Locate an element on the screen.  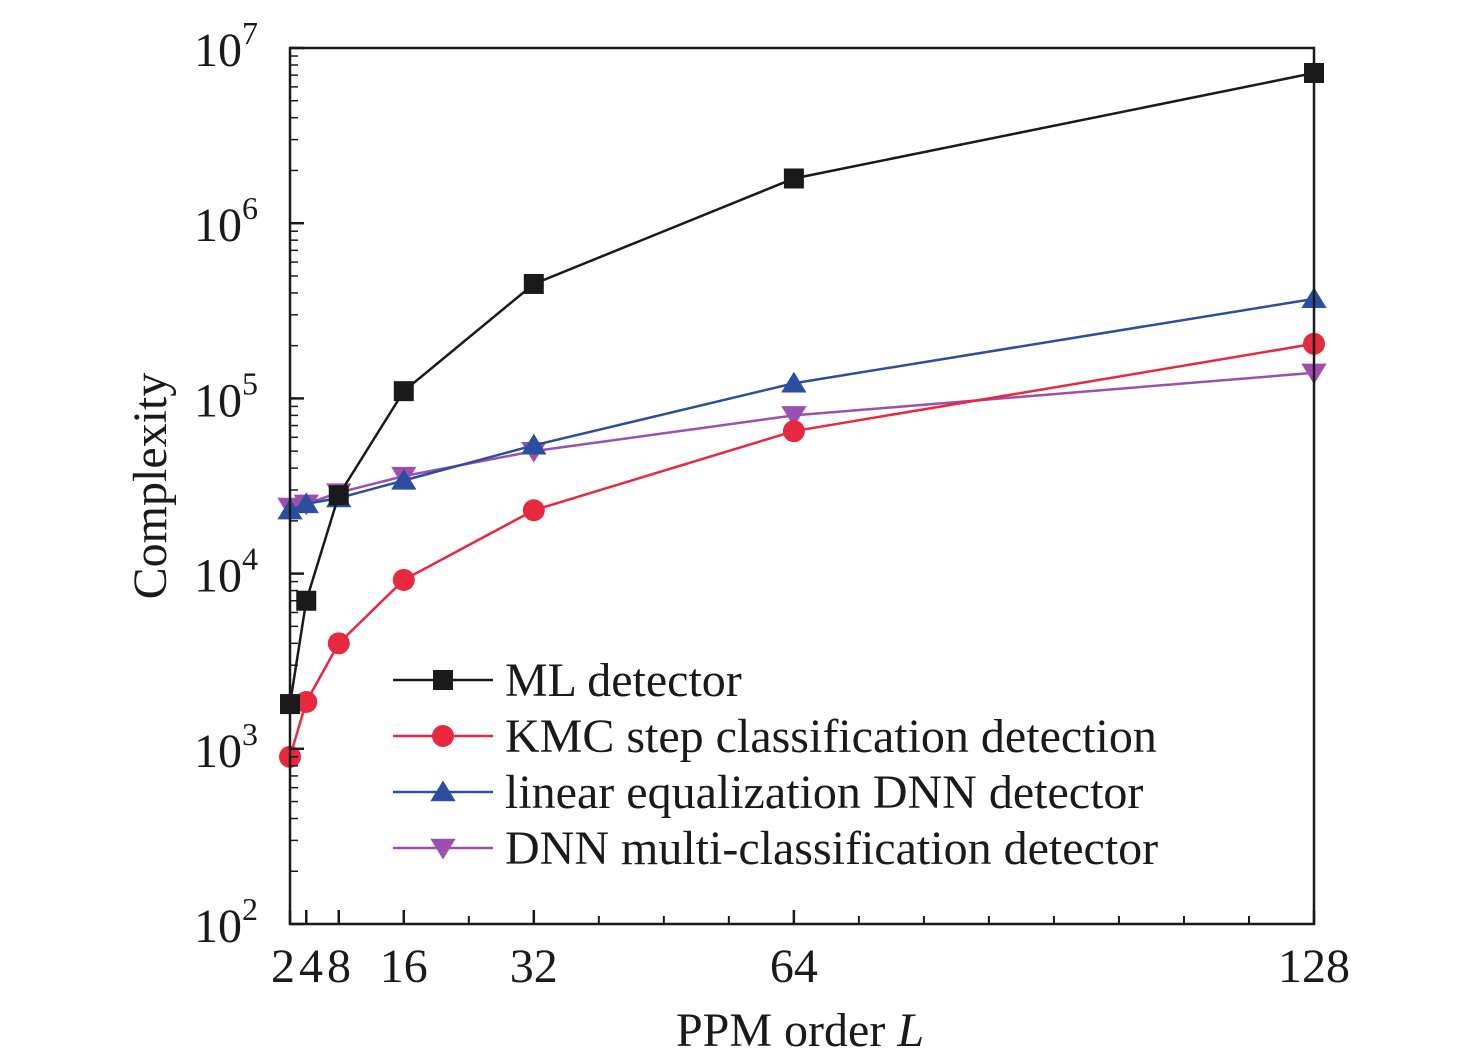
y-tick-exponent: 6 is located at coordinates (250, 208).